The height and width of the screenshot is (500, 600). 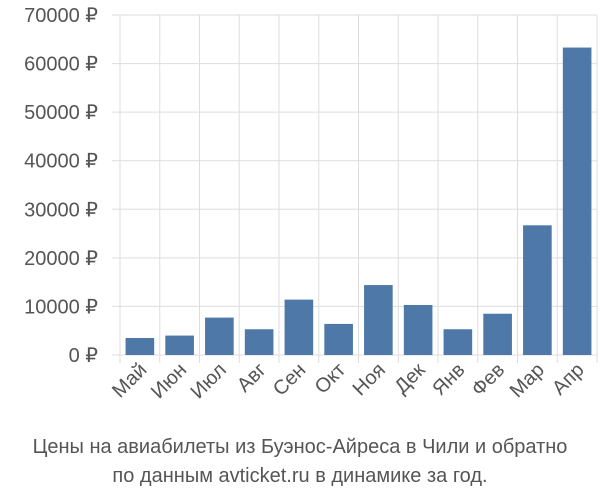 I want to click on x-tick-label: Дек, so click(x=409, y=378).